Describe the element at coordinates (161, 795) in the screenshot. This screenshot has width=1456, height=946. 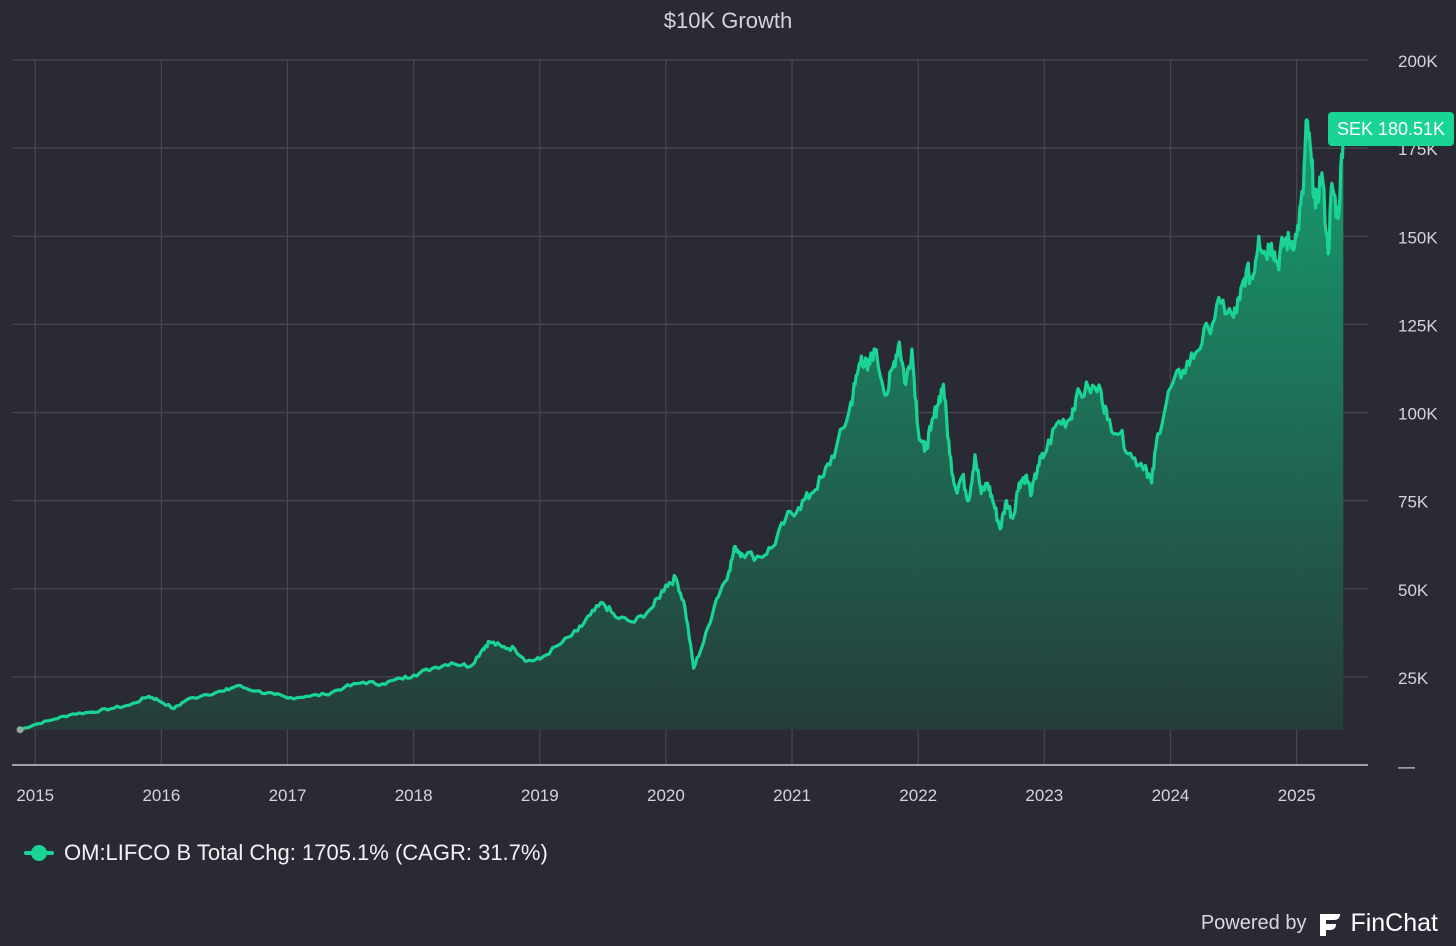
I see `x-tick-label: 2016` at that location.